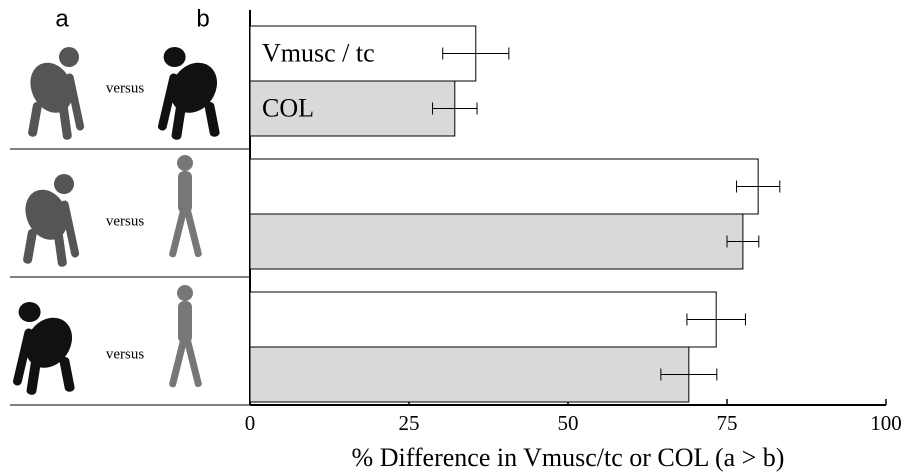 This screenshot has height=476, width=908. I want to click on x-tick-label: 75, so click(727, 423).